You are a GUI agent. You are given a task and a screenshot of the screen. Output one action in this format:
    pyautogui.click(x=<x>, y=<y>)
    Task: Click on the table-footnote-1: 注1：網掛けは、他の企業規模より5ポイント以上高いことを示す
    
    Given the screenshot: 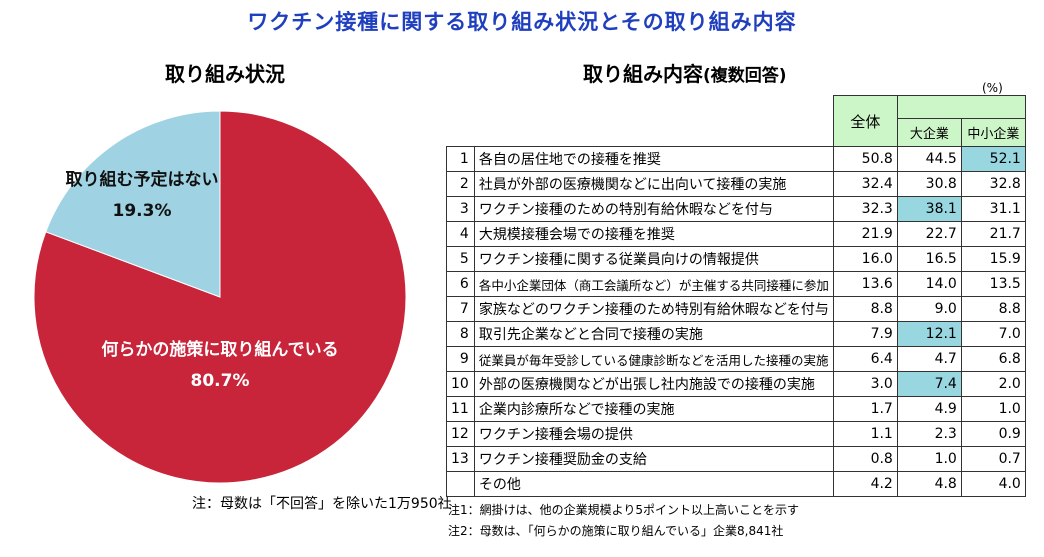 What is the action you would take?
    pyautogui.click(x=624, y=510)
    